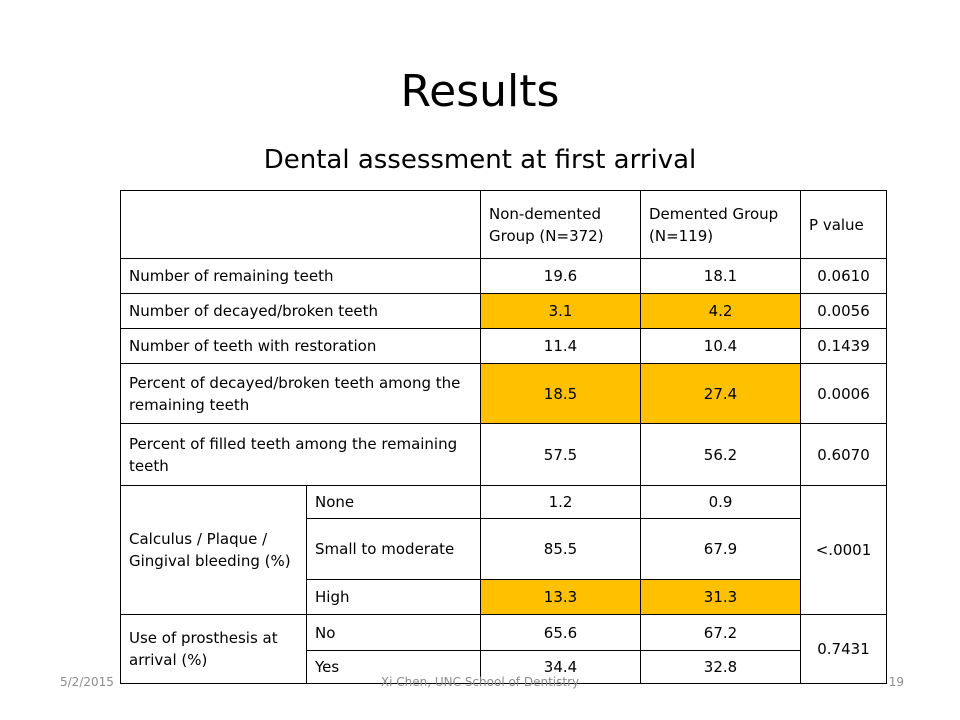 Image resolution: width=960 pixels, height=720 pixels. I want to click on non-demented-value: 85.5, so click(560, 549).